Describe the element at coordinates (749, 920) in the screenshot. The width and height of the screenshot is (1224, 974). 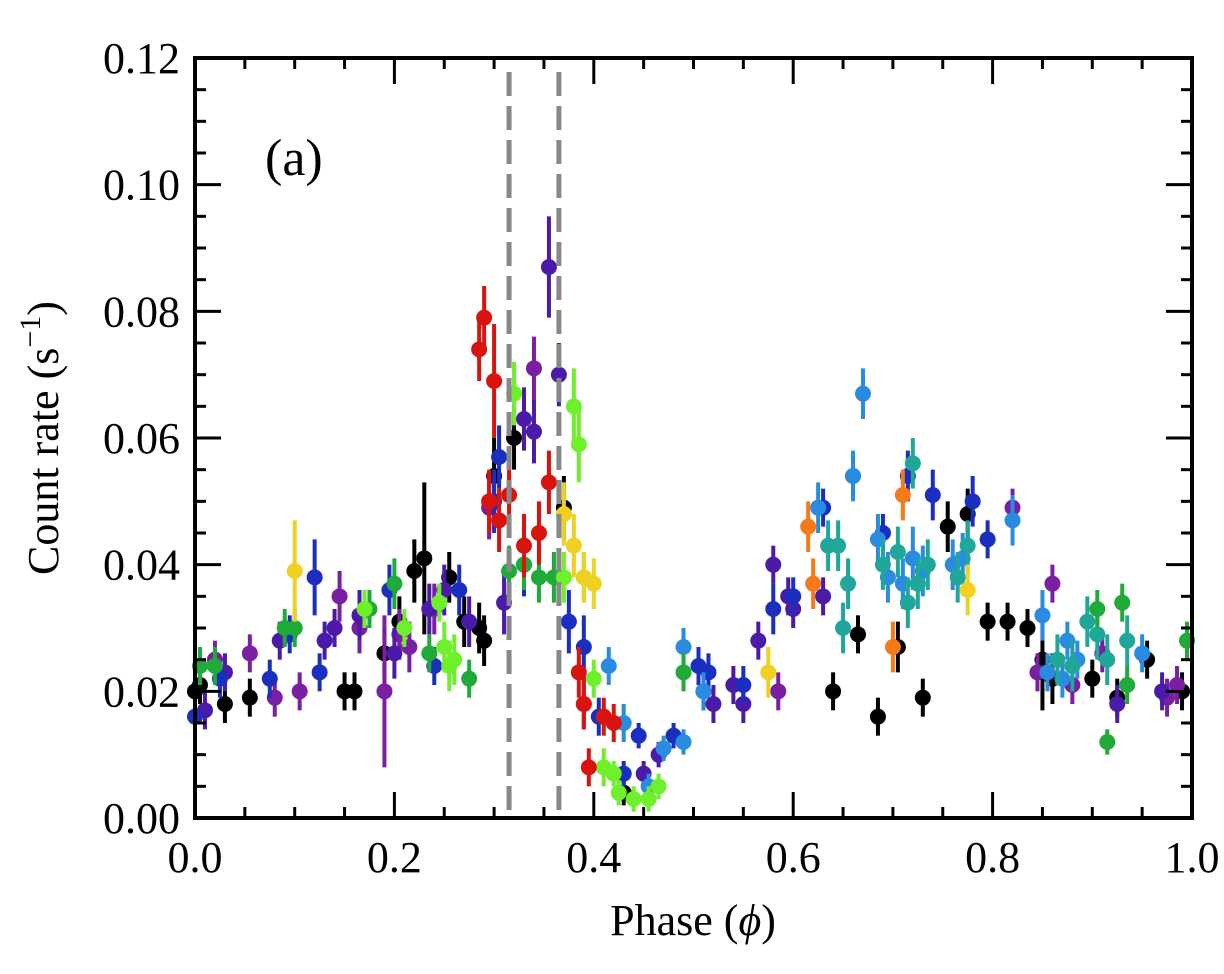
I see `x-axis-title-symbol: ϕ` at that location.